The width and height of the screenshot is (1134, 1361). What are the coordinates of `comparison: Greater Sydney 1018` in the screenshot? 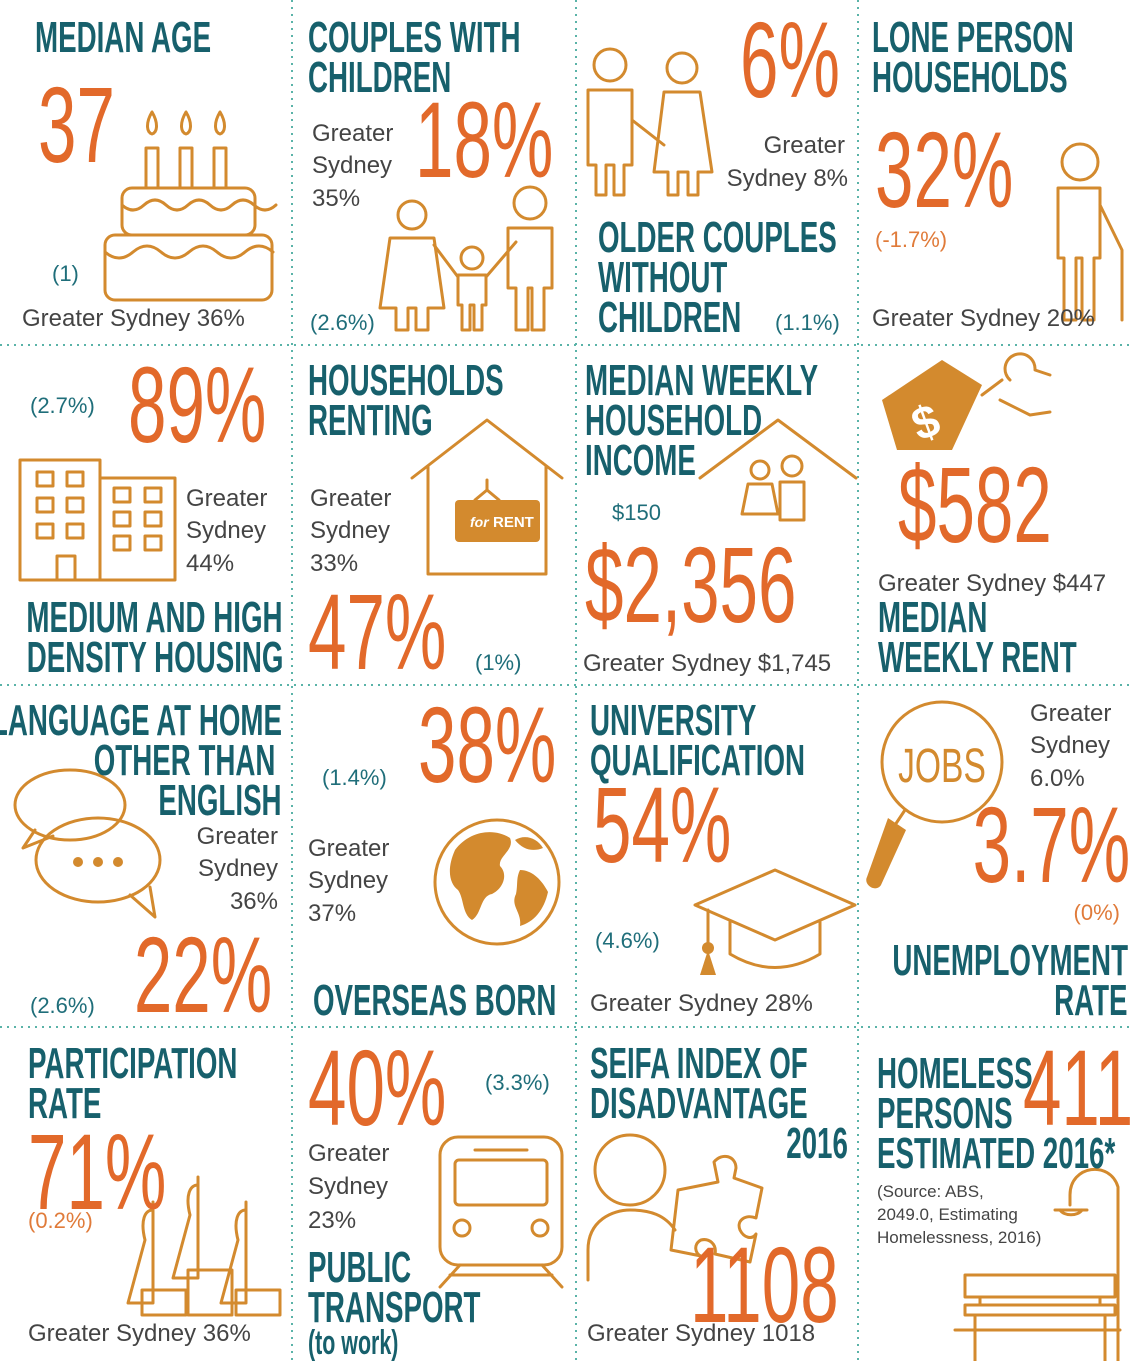 It's located at (701, 1333).